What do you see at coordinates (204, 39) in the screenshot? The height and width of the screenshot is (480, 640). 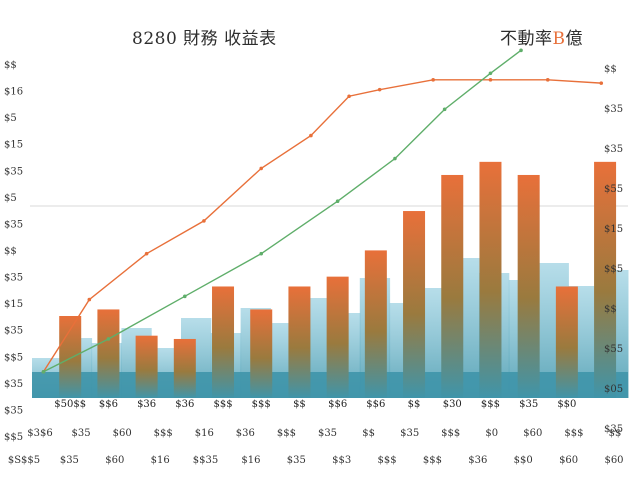 I see `chart-title: 8280 財務 收益表` at bounding box center [204, 39].